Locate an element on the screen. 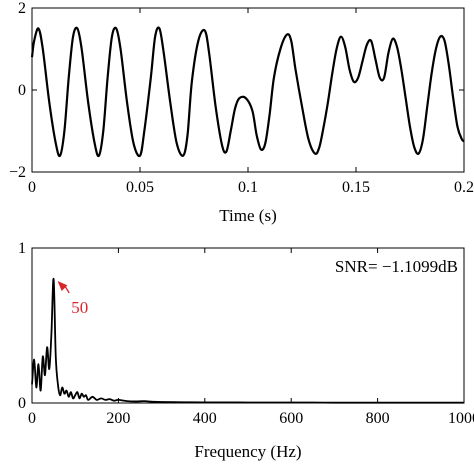 The image size is (474, 474). y-tick-label: −2 is located at coordinates (17, 172).